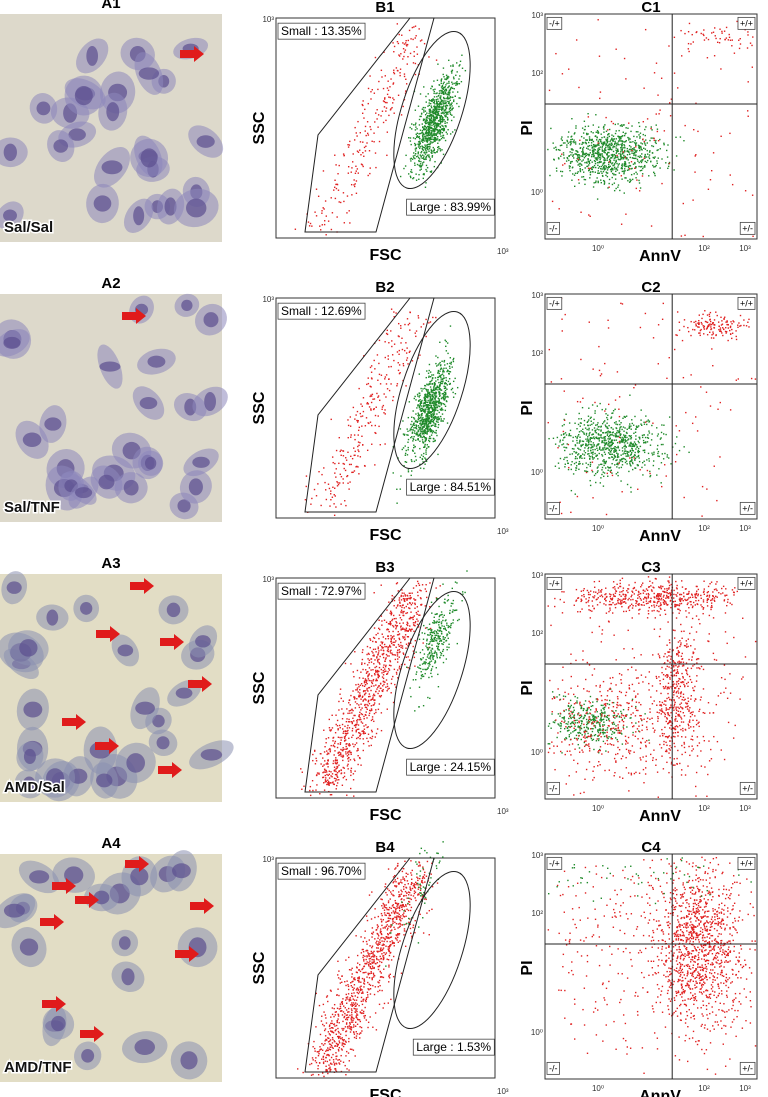 The width and height of the screenshot is (768, 1097). Describe the element at coordinates (553, 508) in the screenshot. I see `quadrant-label: -/-` at that location.